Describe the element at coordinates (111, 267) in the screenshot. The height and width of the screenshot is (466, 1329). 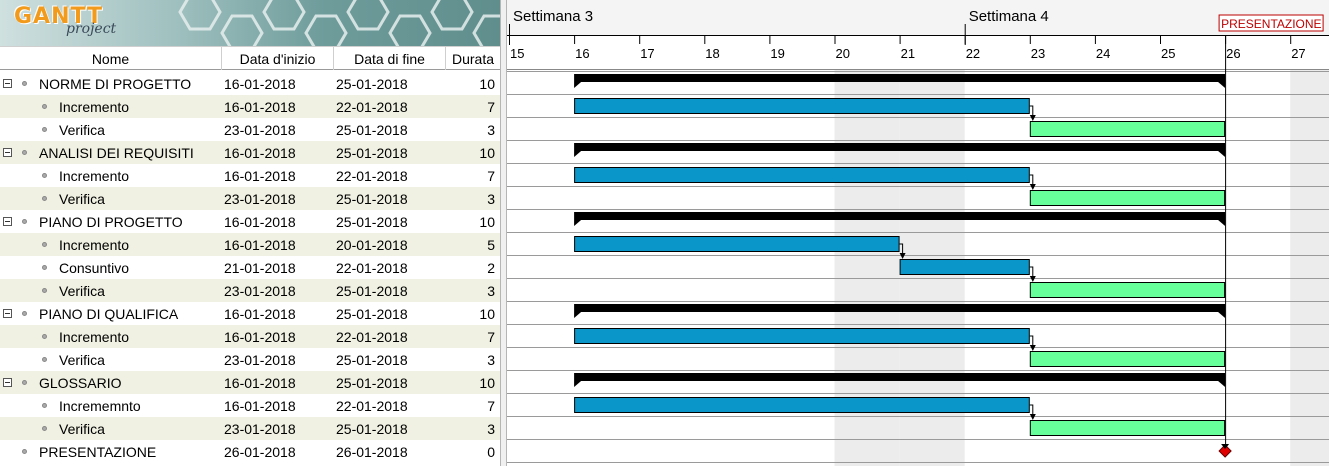
I see `task-name-cell: Consuntivo` at that location.